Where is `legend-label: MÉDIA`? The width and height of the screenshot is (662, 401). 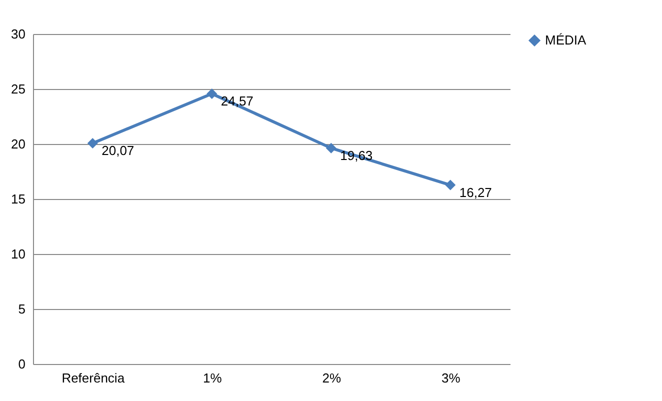 legend-label: MÉDIA is located at coordinates (565, 40).